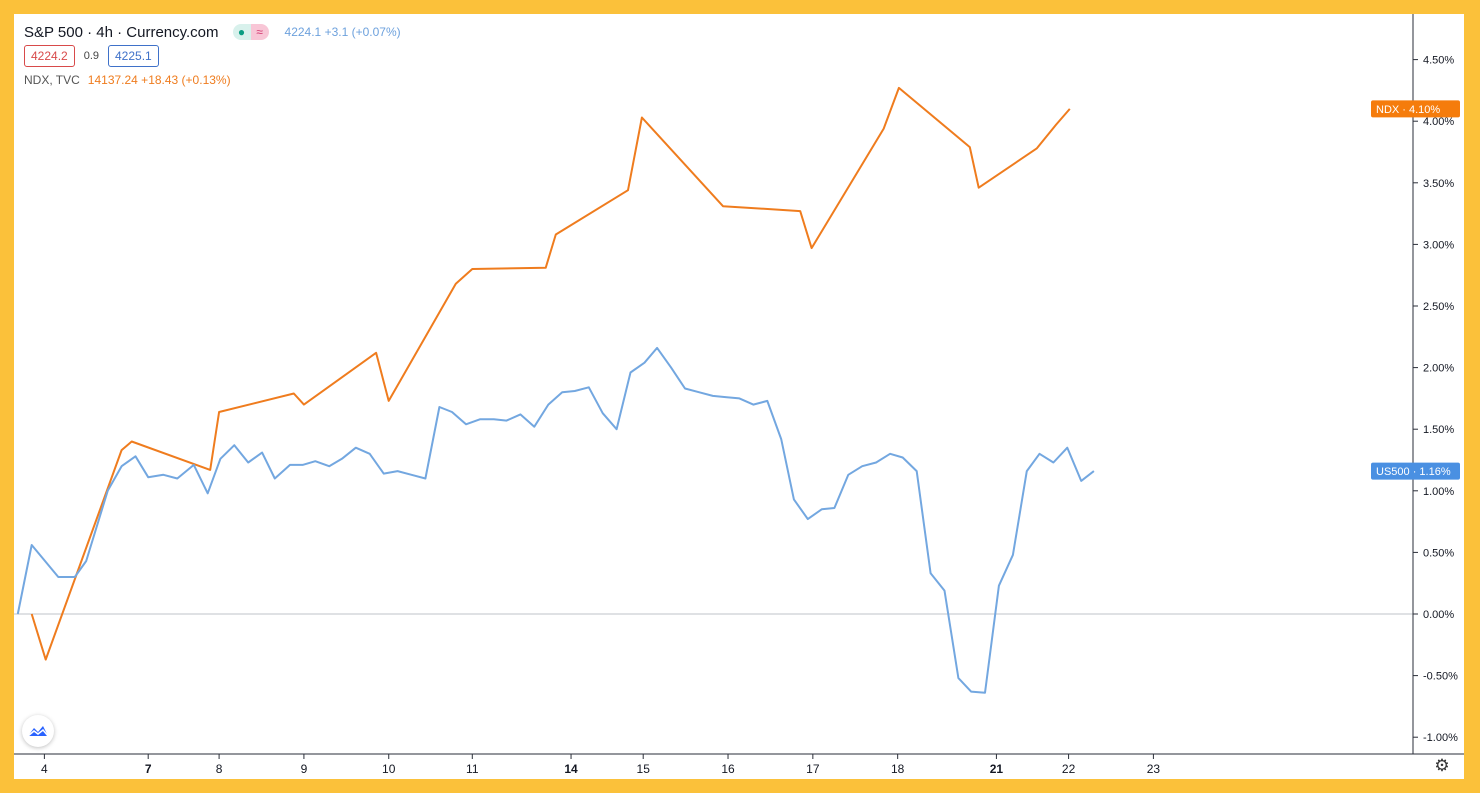  Describe the element at coordinates (159, 80) in the screenshot. I see `compare-symbol-value: 14137.24 +18.43 (+0.13%)` at that location.